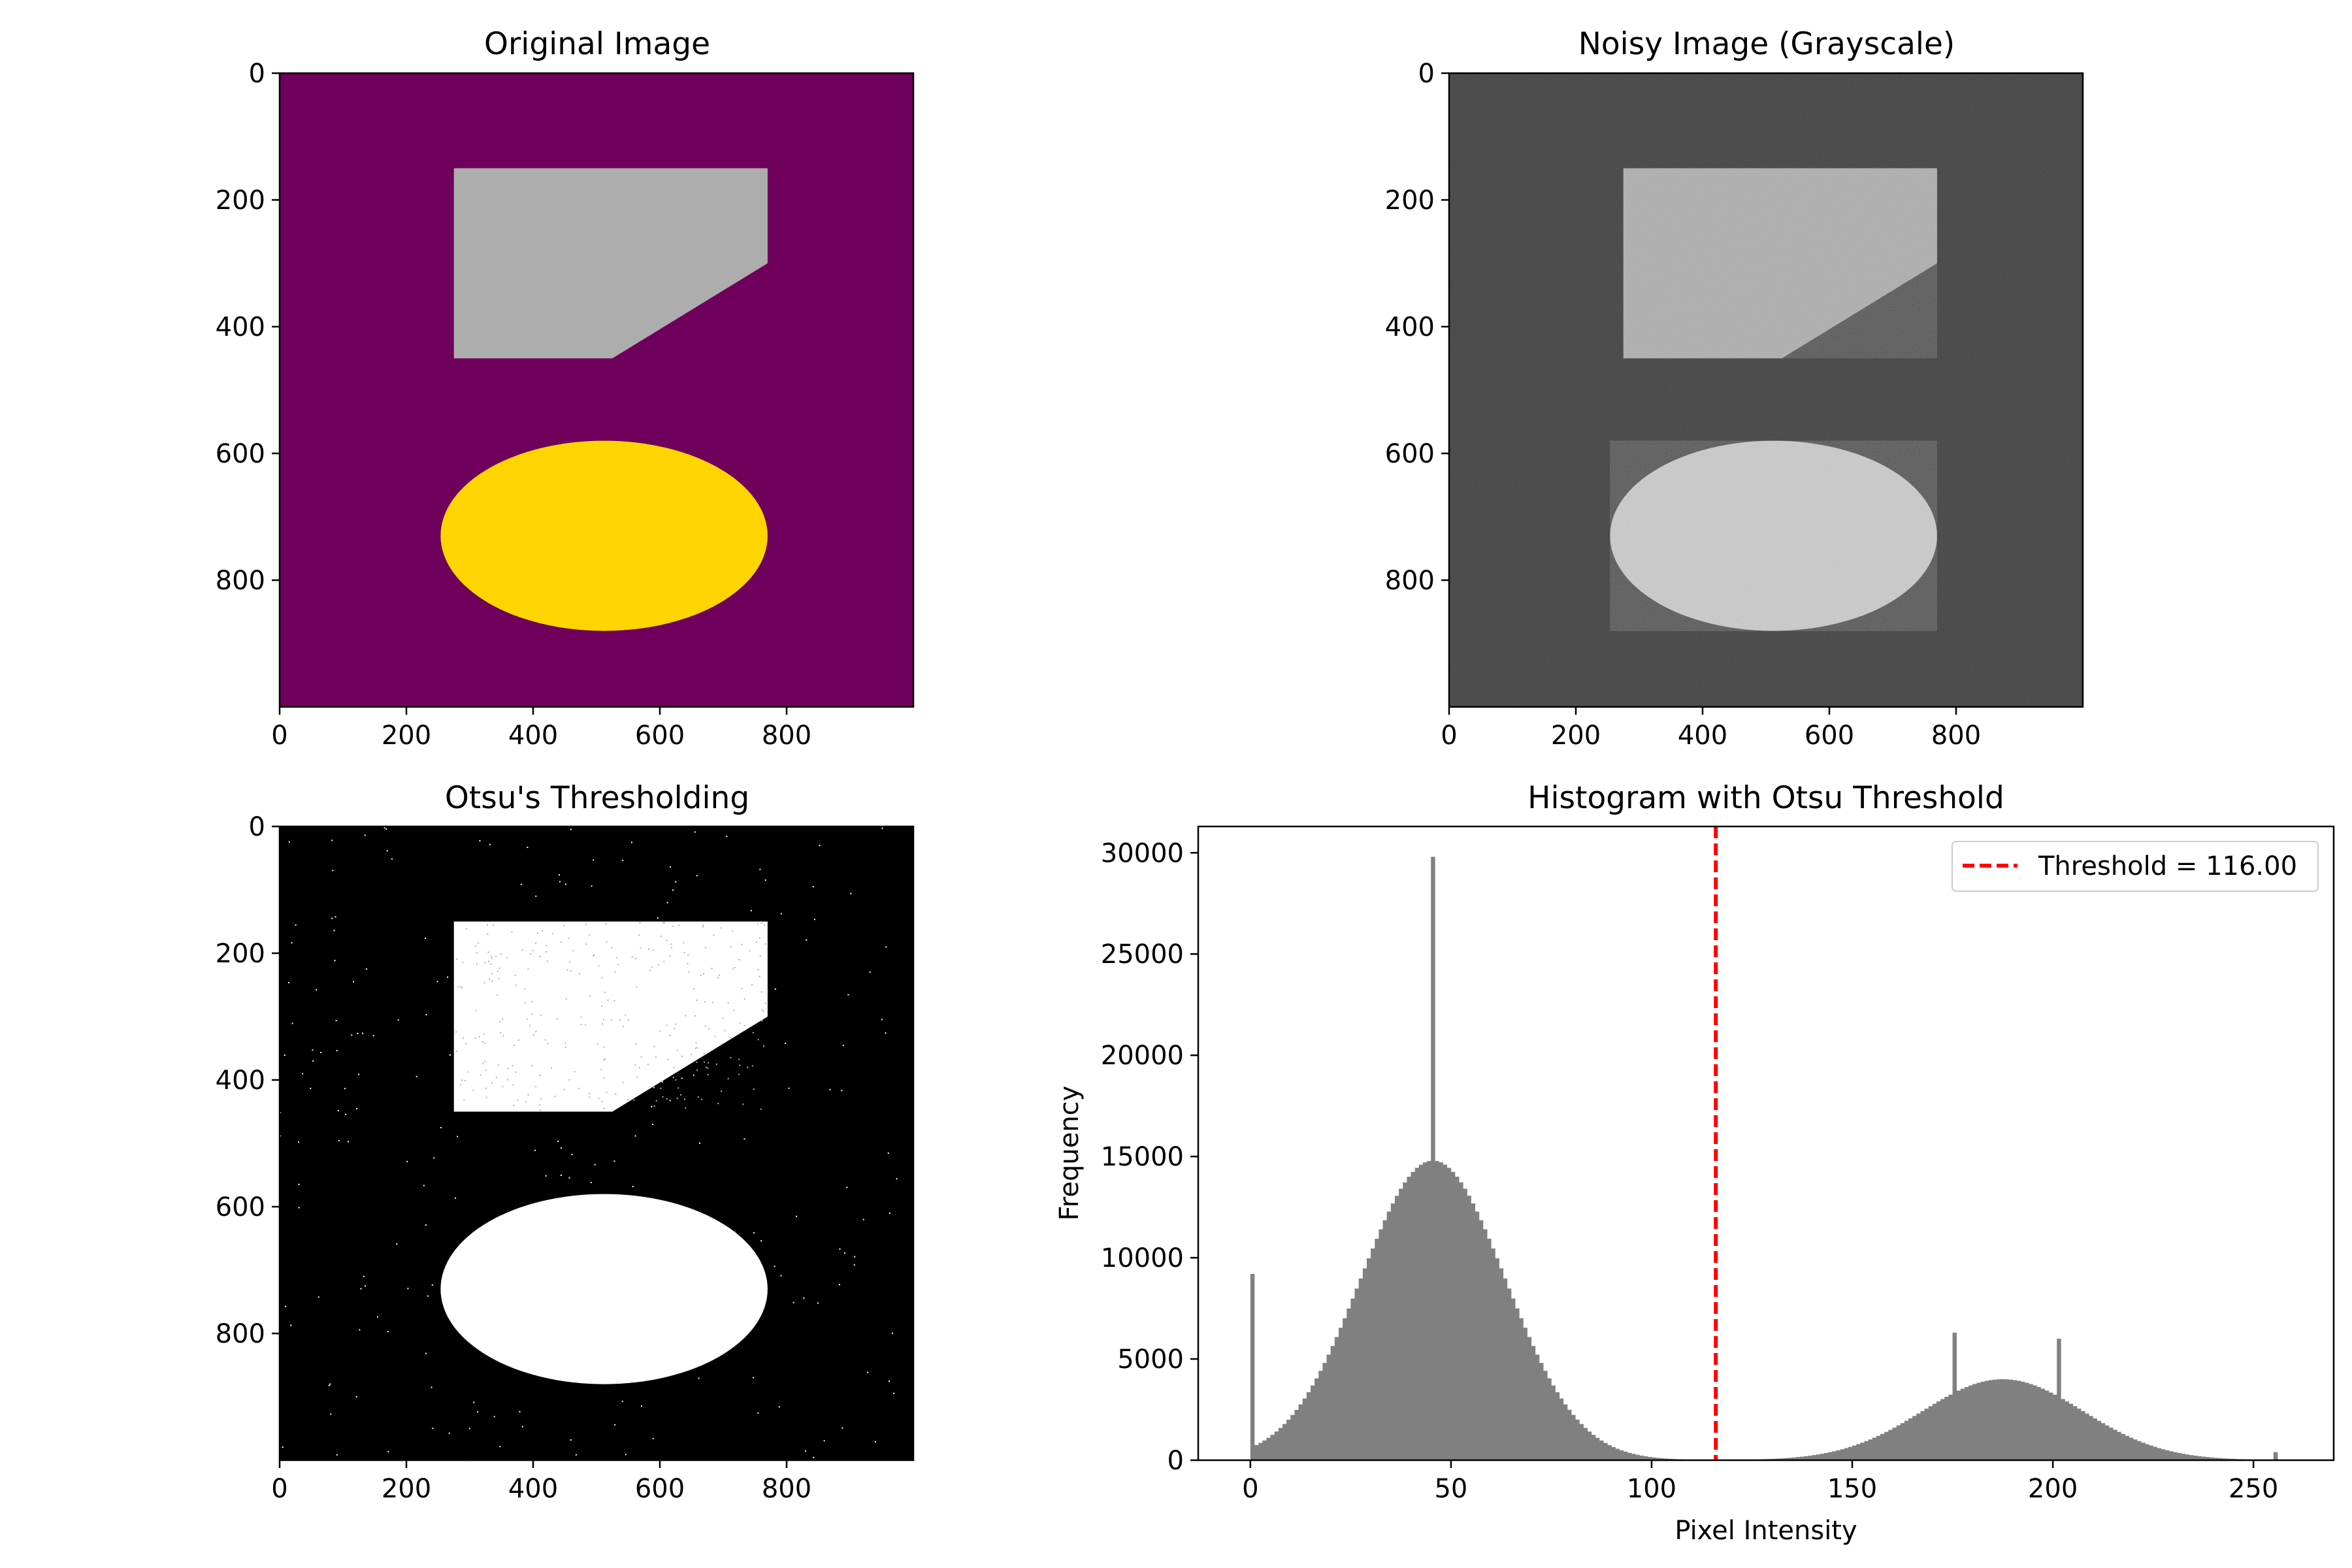 This screenshot has height=1568, width=2352. I want to click on x-tick-label: 800, so click(786, 736).